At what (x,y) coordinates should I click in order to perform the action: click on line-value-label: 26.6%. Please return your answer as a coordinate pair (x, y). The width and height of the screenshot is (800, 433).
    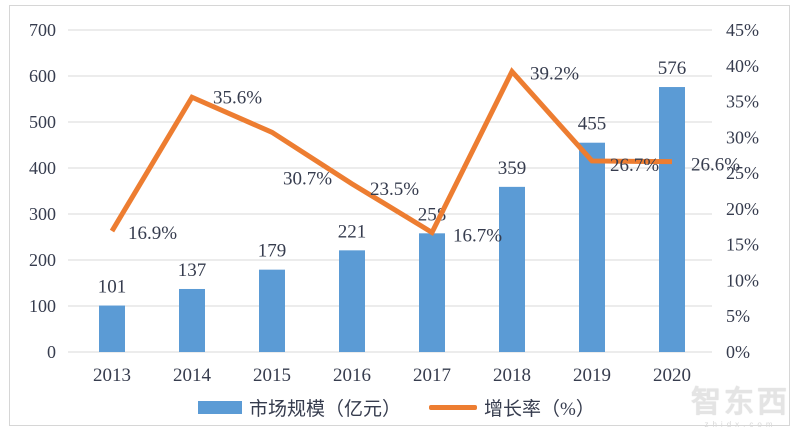
    Looking at the image, I should click on (715, 165).